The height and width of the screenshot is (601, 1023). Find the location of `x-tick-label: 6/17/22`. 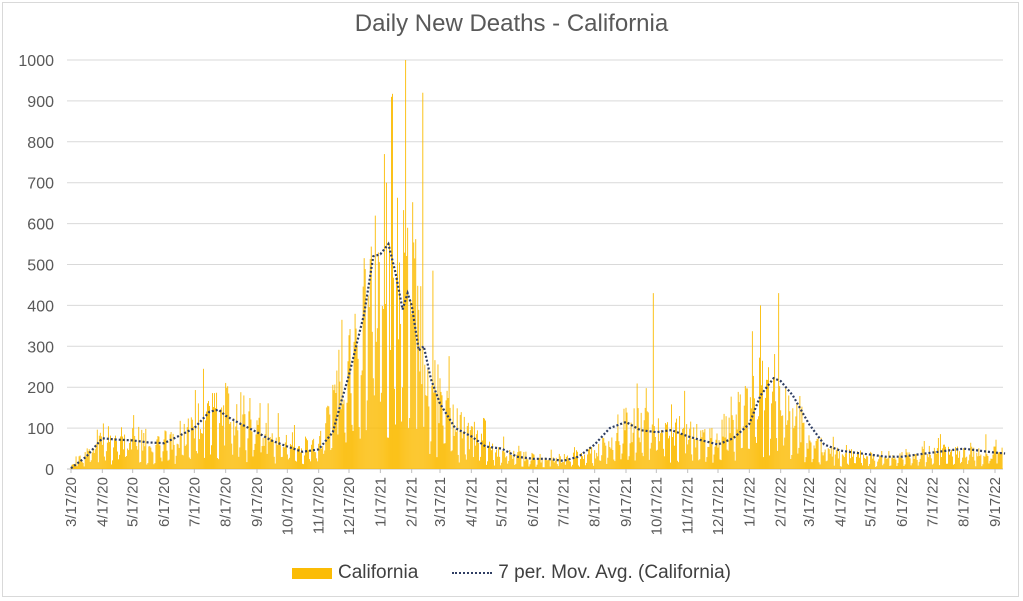

x-tick-label: 6/17/22 is located at coordinates (902, 502).